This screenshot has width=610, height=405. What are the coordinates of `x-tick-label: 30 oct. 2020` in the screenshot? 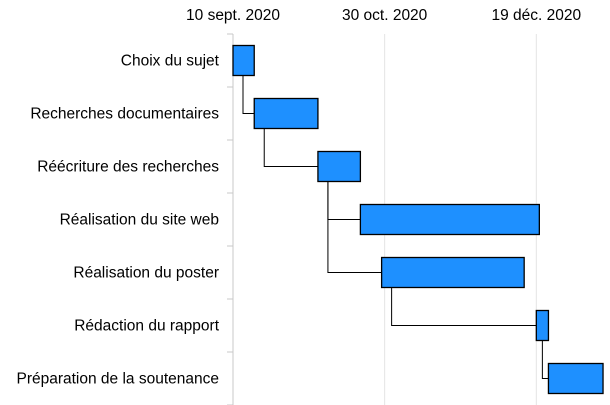 It's located at (385, 15).